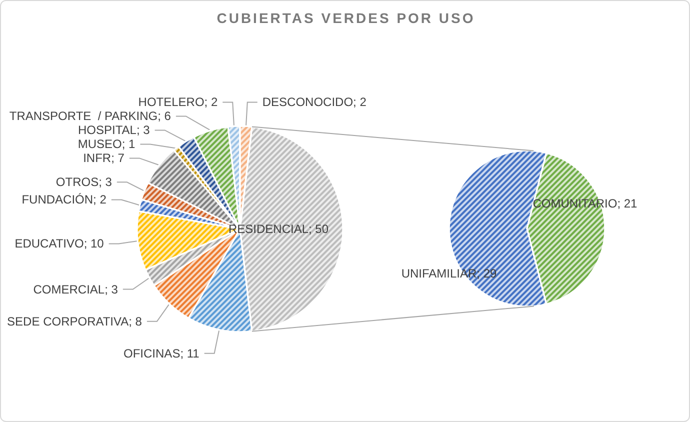 The height and width of the screenshot is (422, 690). I want to click on slice-label: HOTELERO, so click(171, 102).